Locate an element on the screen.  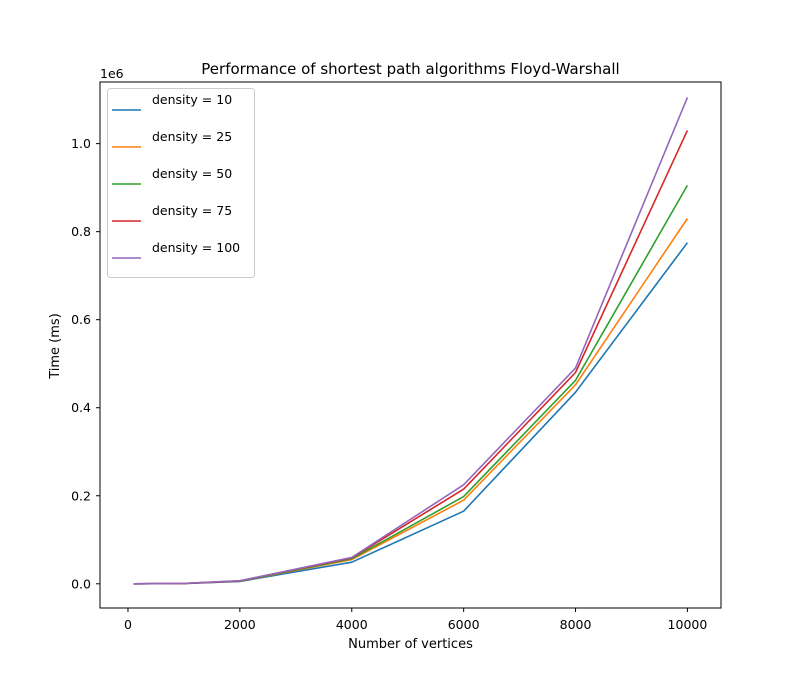
x-axis-label: Number of vertices is located at coordinates (410, 644).